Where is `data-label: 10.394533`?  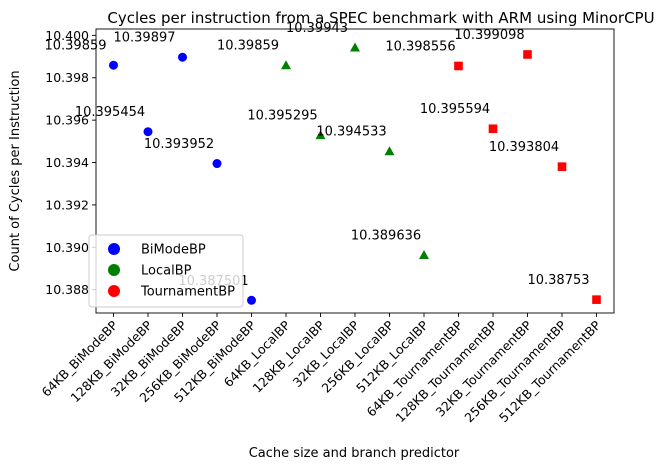 data-label: 10.394533 is located at coordinates (351, 132).